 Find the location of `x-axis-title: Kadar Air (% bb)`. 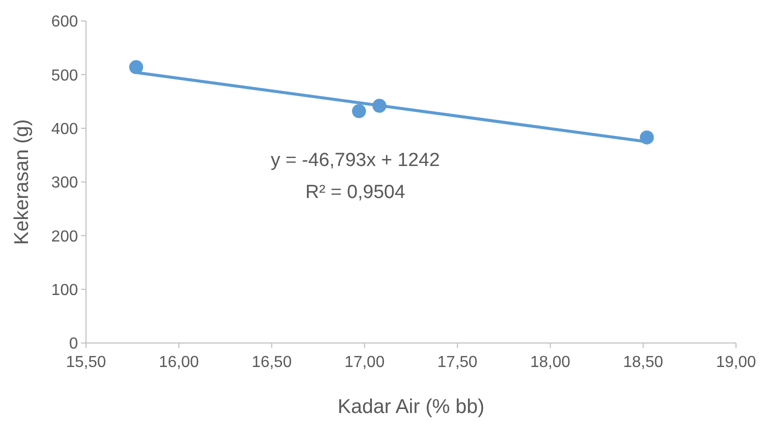

x-axis-title: Kadar Air (% bb) is located at coordinates (411, 407).